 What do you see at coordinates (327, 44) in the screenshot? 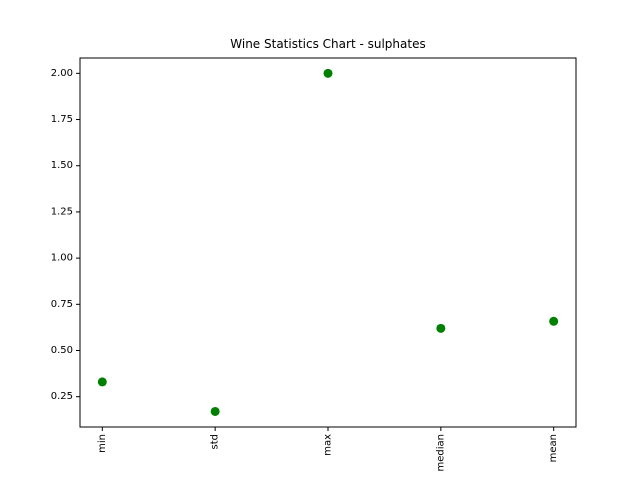
I see `chart-title: Wine Statistics Chart - sulphates` at bounding box center [327, 44].